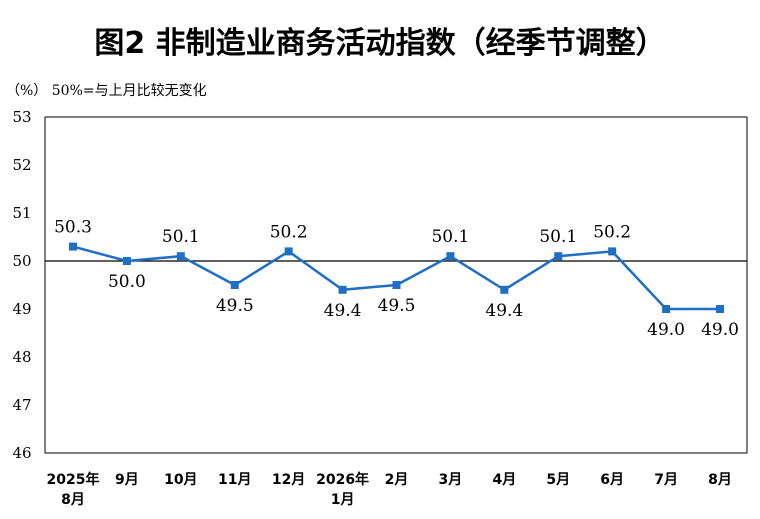 This screenshot has width=760, height=519. What do you see at coordinates (127, 282) in the screenshot?
I see `data-label: 50.0` at bounding box center [127, 282].